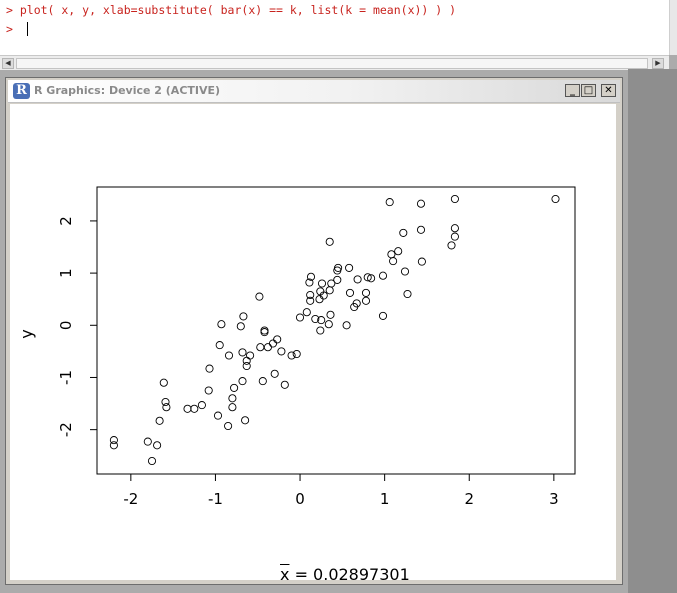 The width and height of the screenshot is (677, 593). What do you see at coordinates (588, 90) in the screenshot?
I see `maximize-button: □` at bounding box center [588, 90].